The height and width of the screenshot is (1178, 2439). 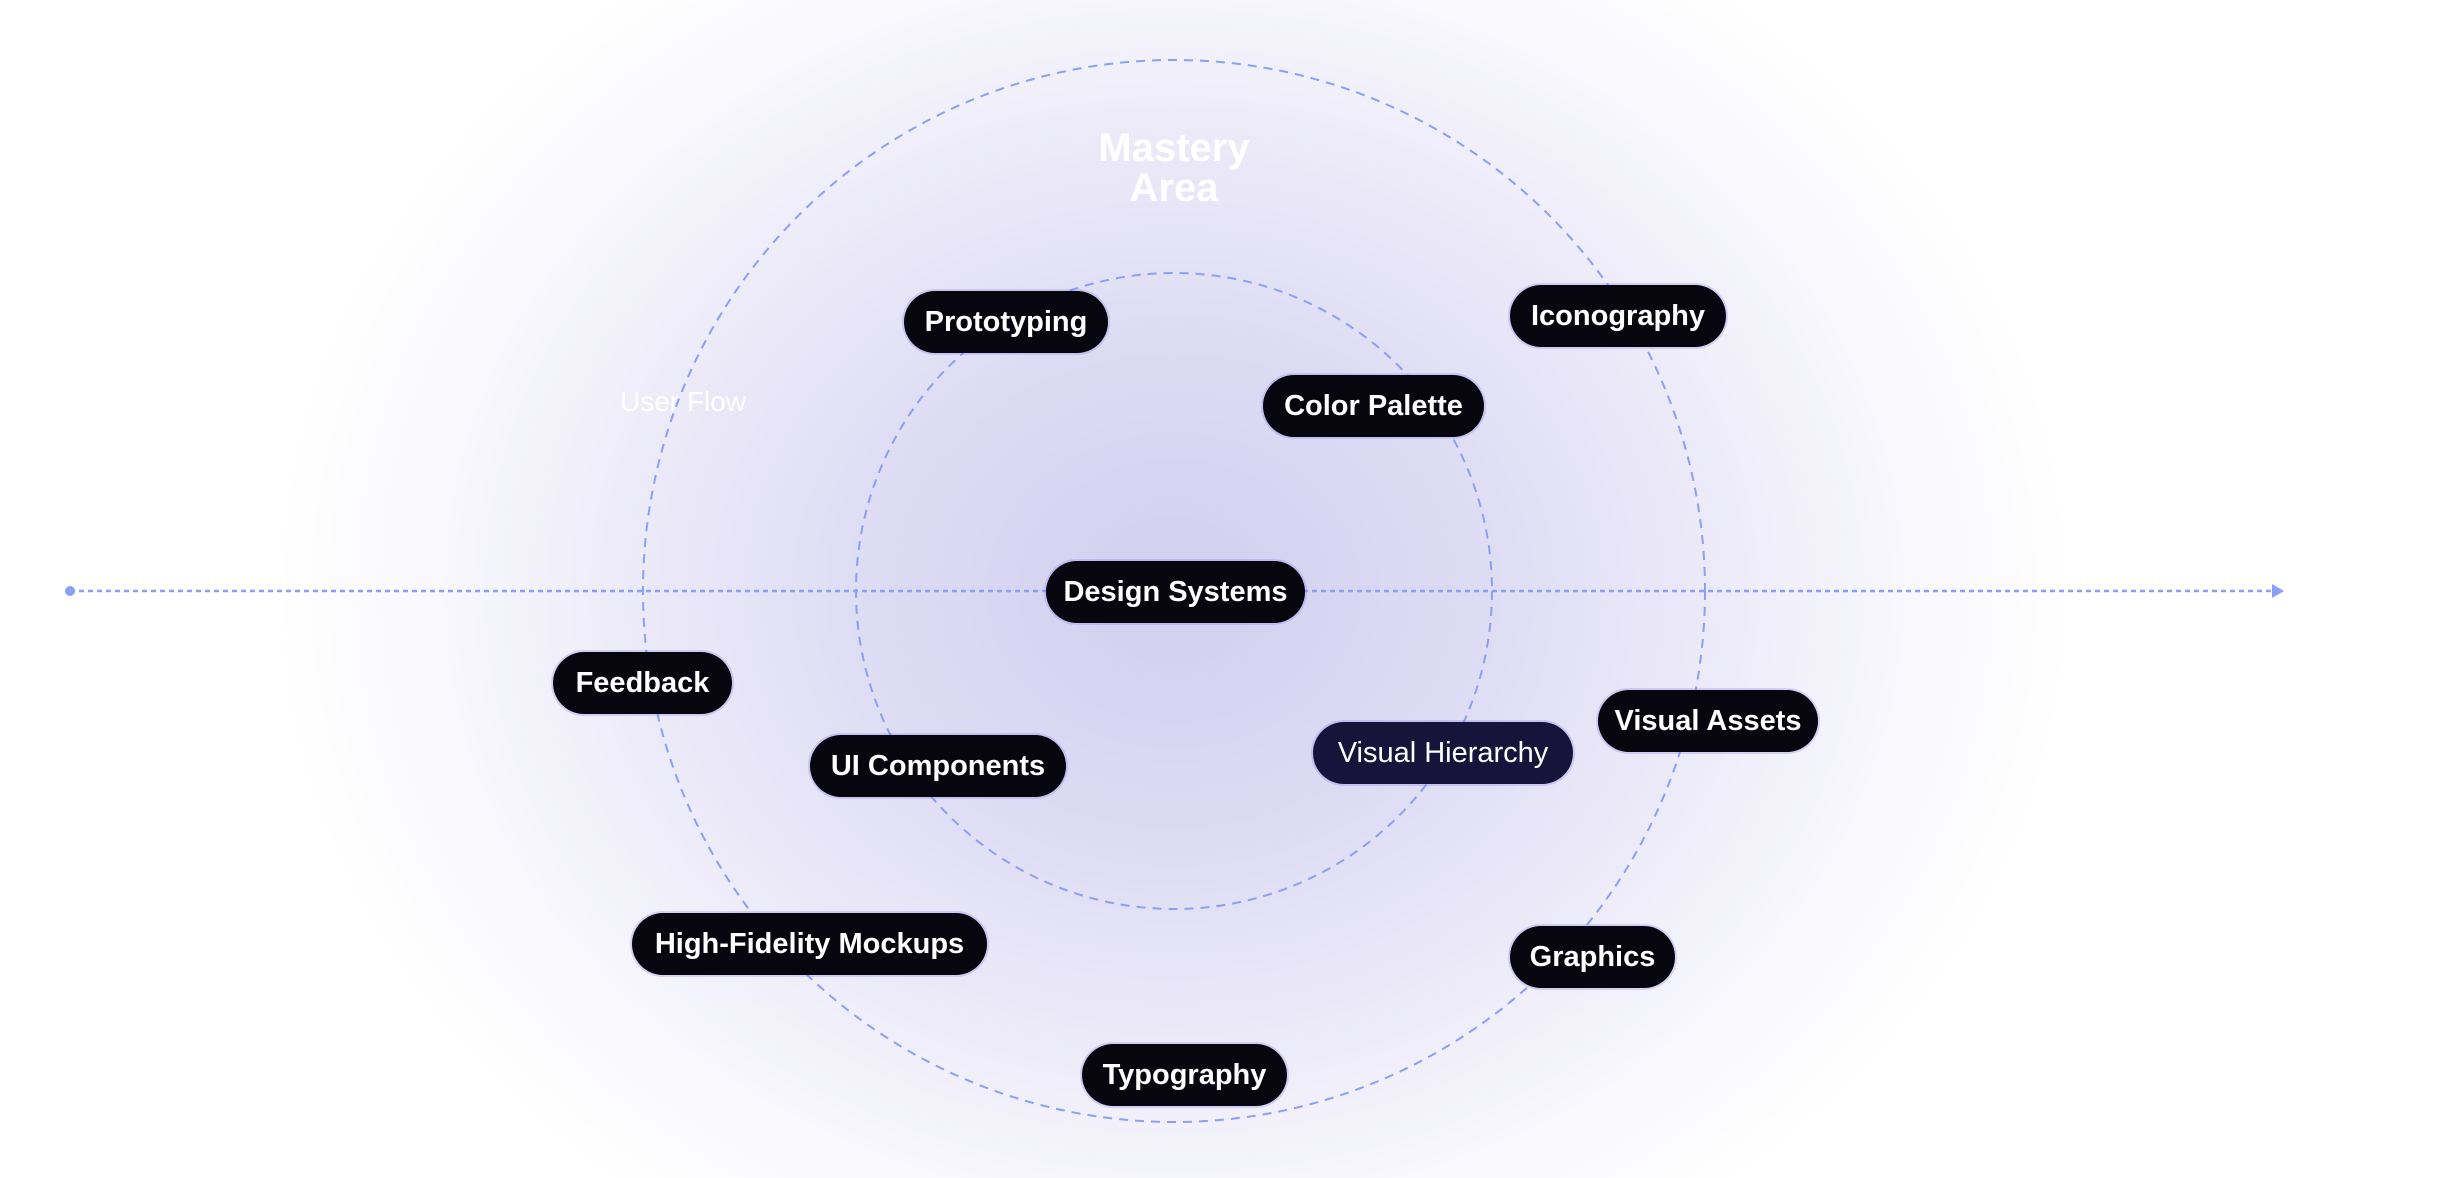 I want to click on node-design-systems: Design Systems, so click(x=1175, y=592).